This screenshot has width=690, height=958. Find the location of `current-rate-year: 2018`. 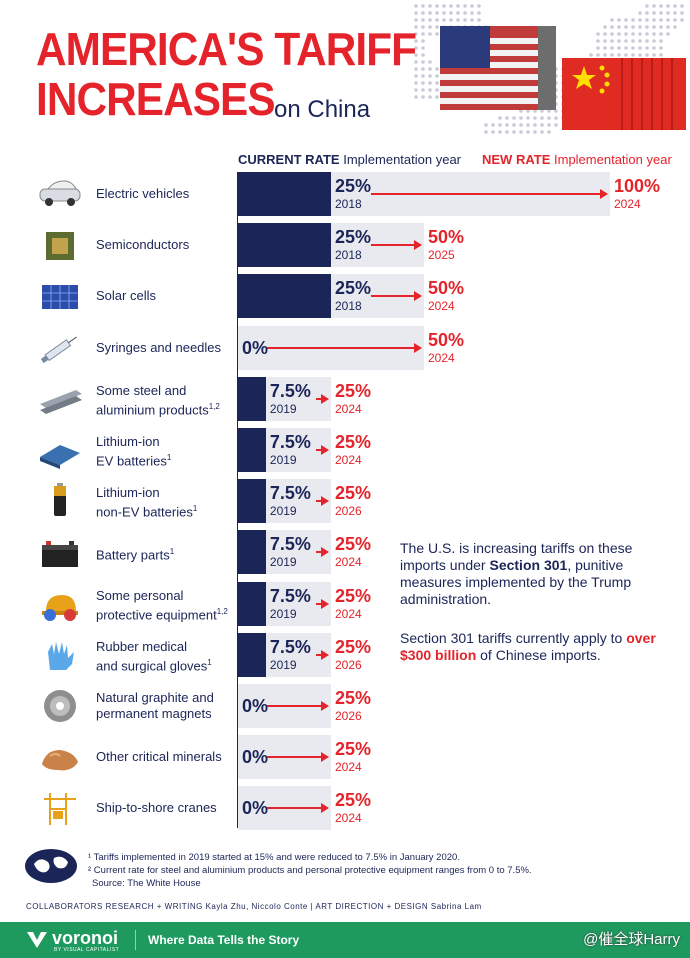

current-rate-year: 2018 is located at coordinates (348, 204).